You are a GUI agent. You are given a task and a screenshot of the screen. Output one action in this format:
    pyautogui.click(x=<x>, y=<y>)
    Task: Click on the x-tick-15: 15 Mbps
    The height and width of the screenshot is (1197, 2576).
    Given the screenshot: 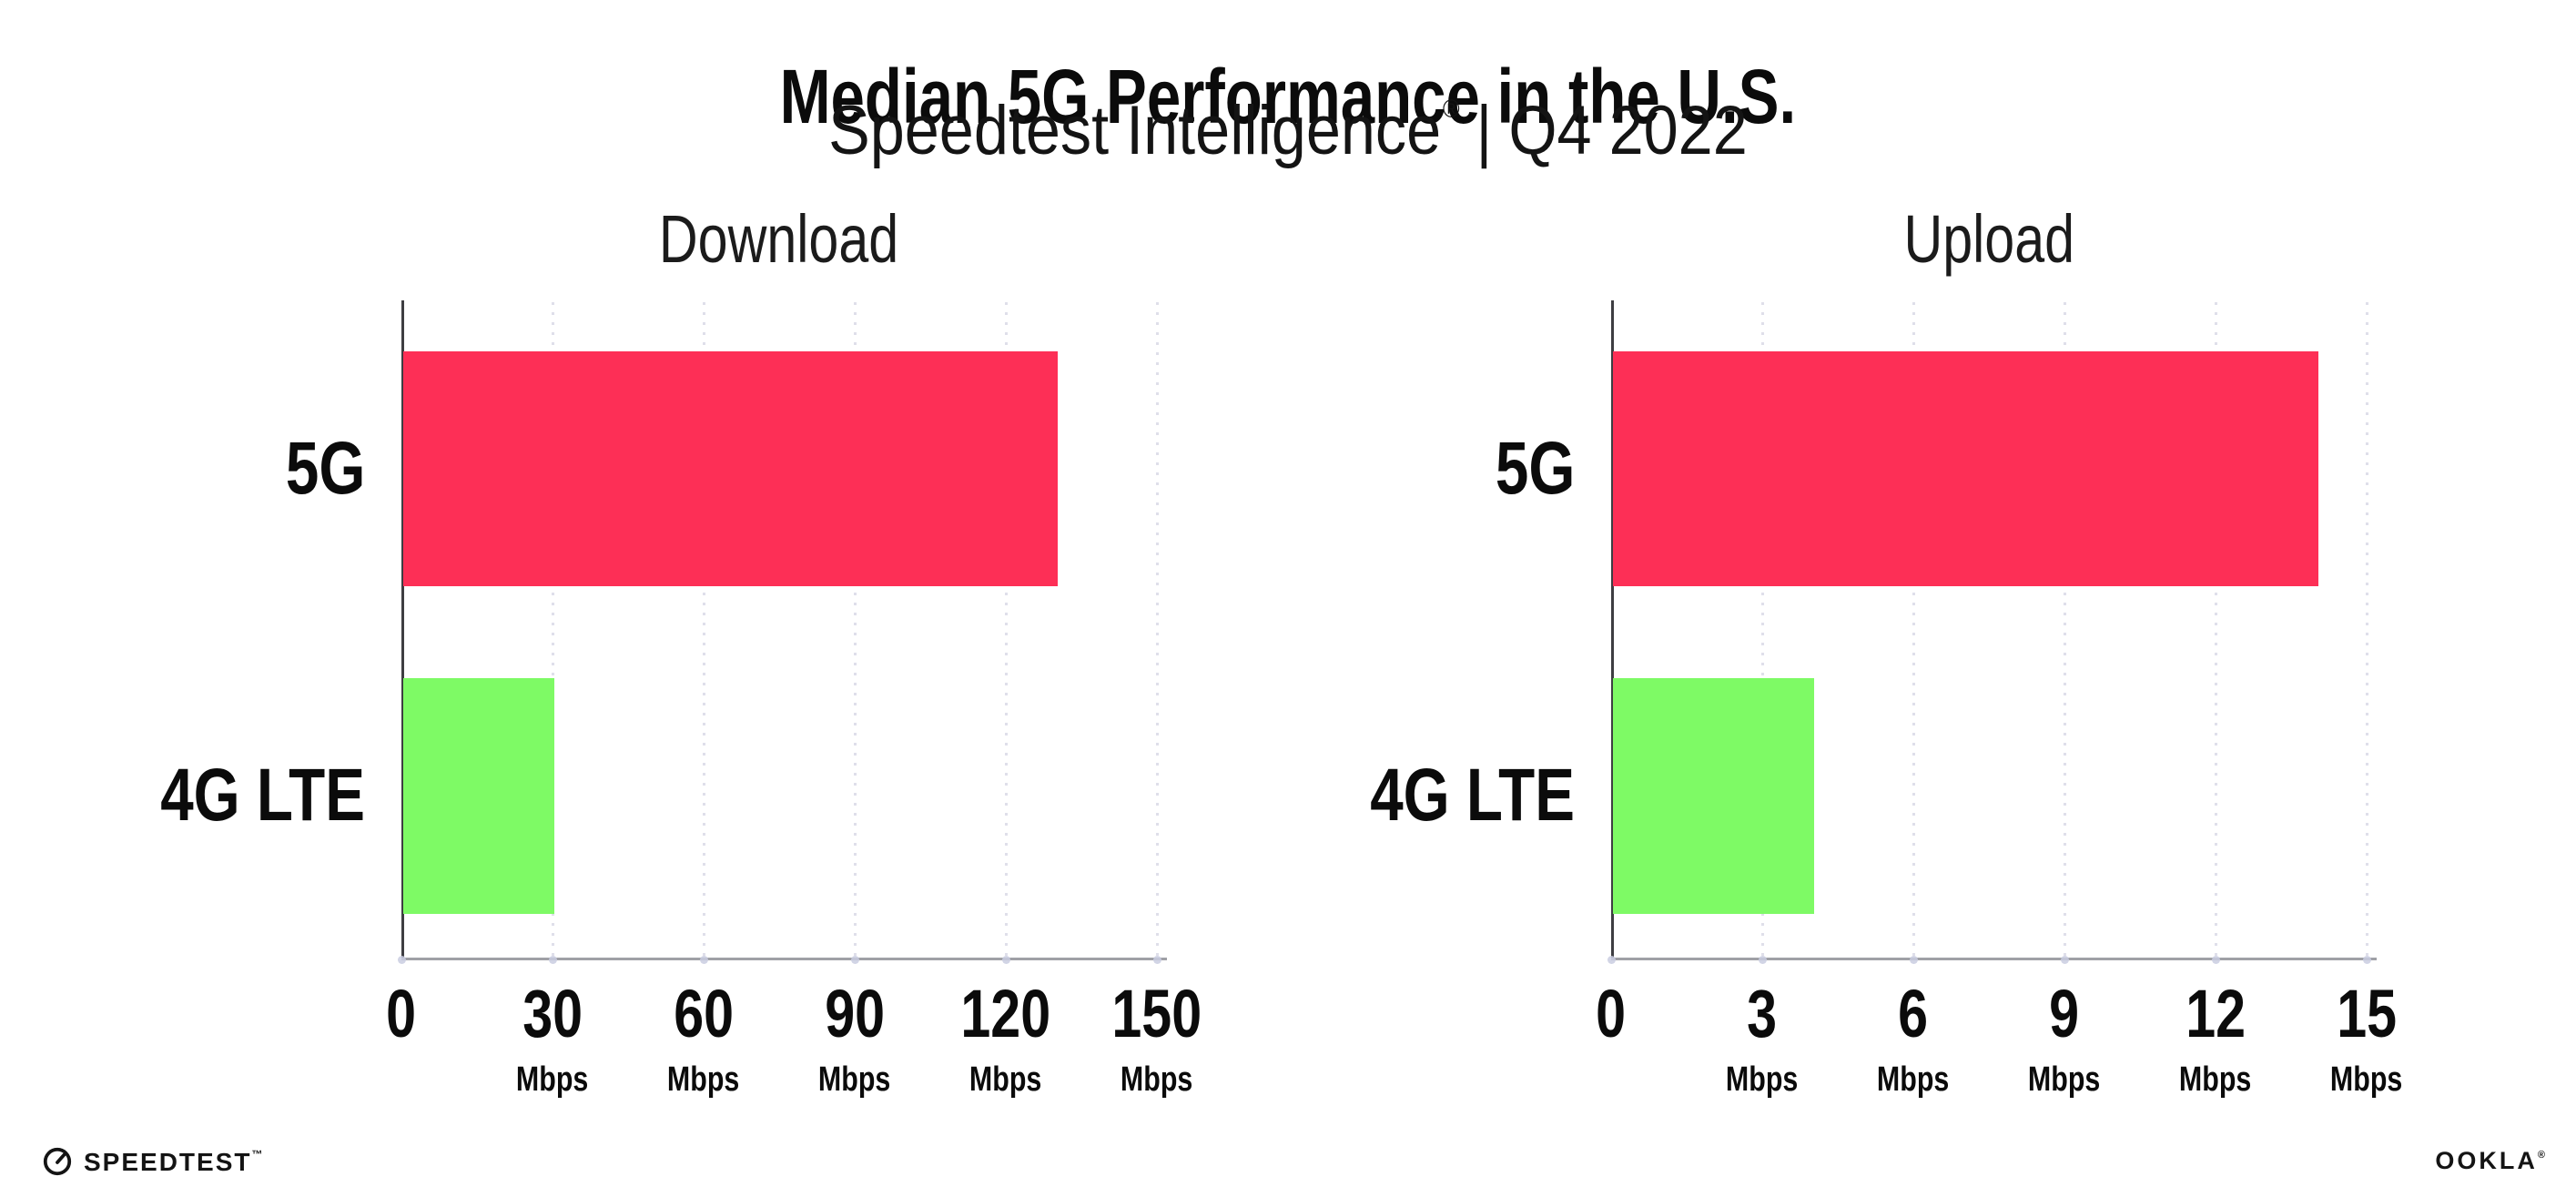 What is the action you would take?
    pyautogui.click(x=2366, y=1039)
    